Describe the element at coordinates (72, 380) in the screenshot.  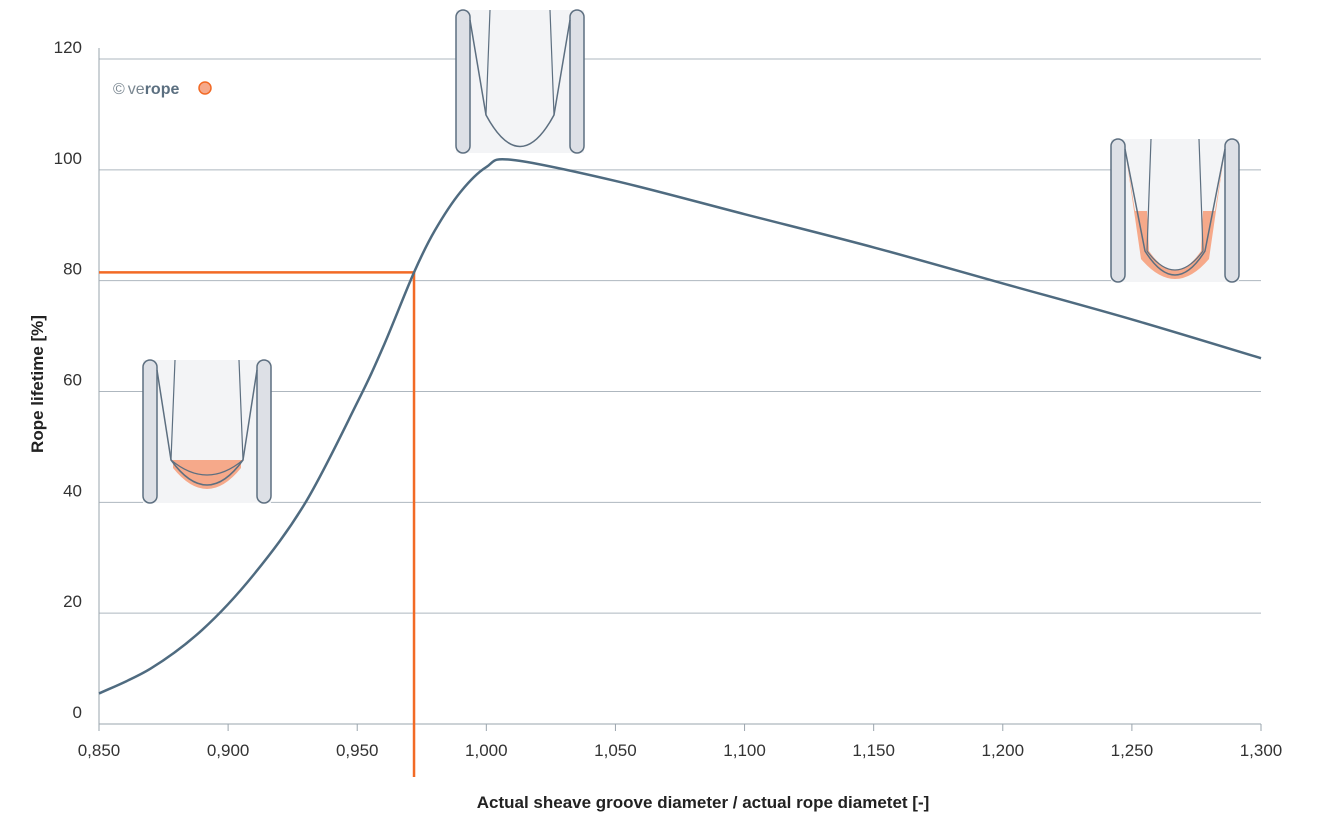
I see `y-tick-label: 60` at that location.